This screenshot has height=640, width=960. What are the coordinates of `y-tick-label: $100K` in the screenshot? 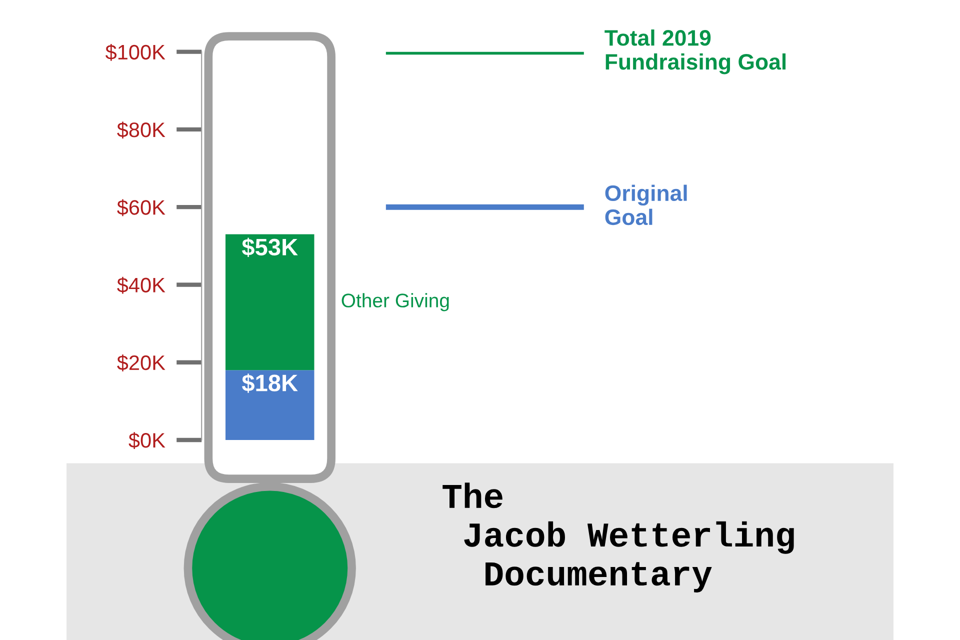 It's located at (135, 52).